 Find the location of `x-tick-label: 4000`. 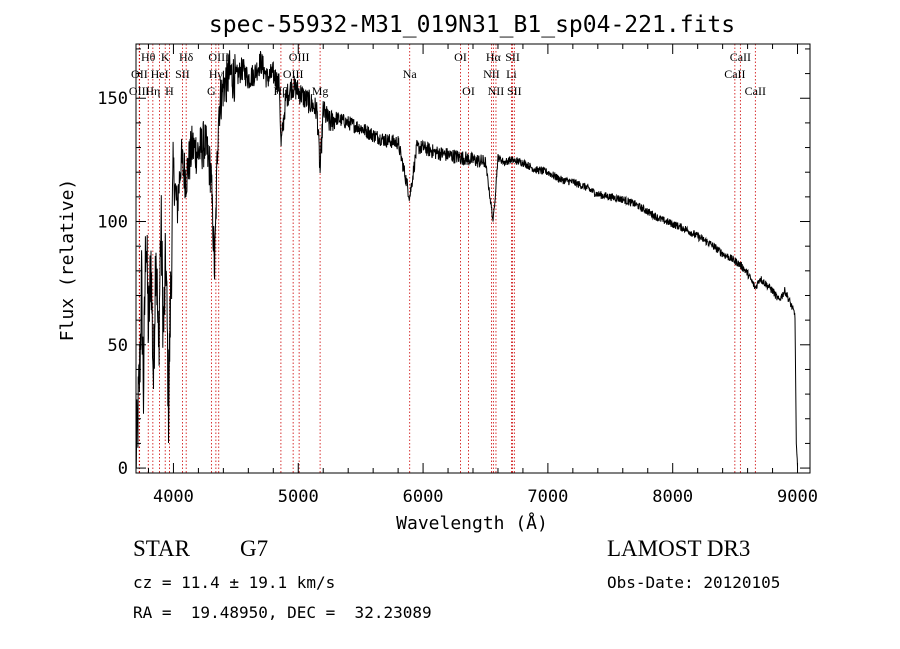

x-tick-label: 4000 is located at coordinates (173, 497).